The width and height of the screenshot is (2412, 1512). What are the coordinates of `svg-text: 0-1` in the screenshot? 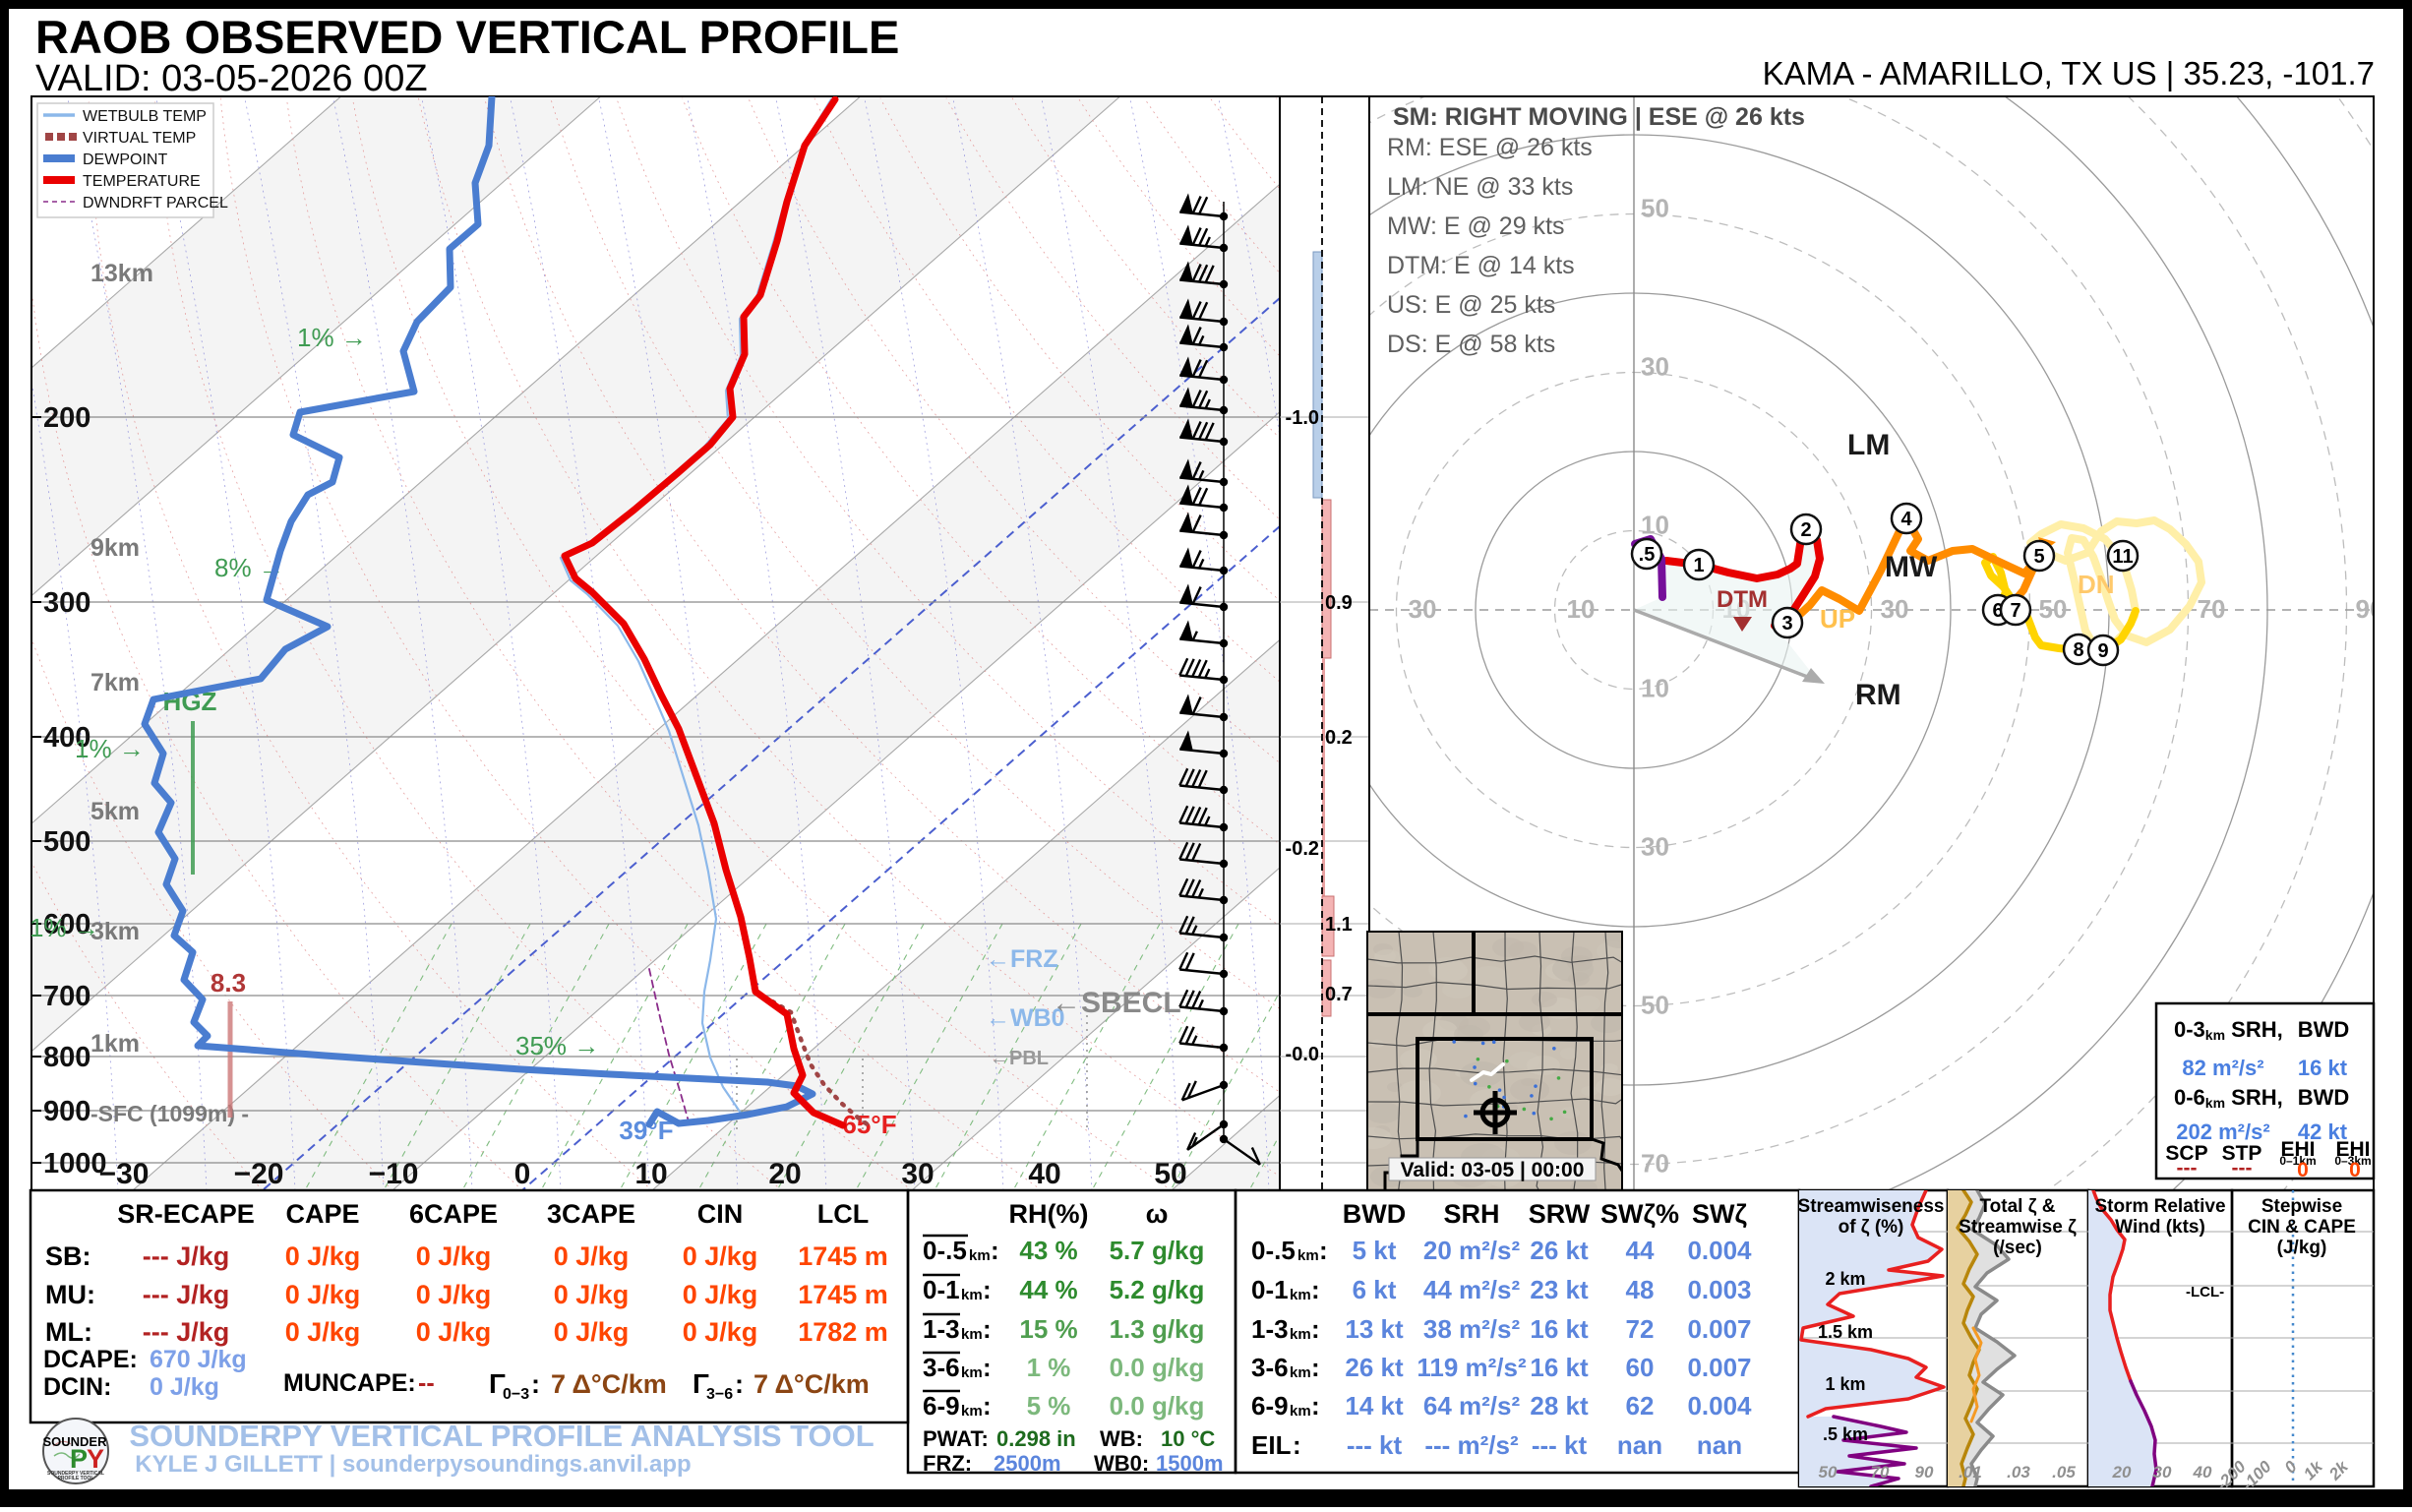 It's located at (941, 1290).